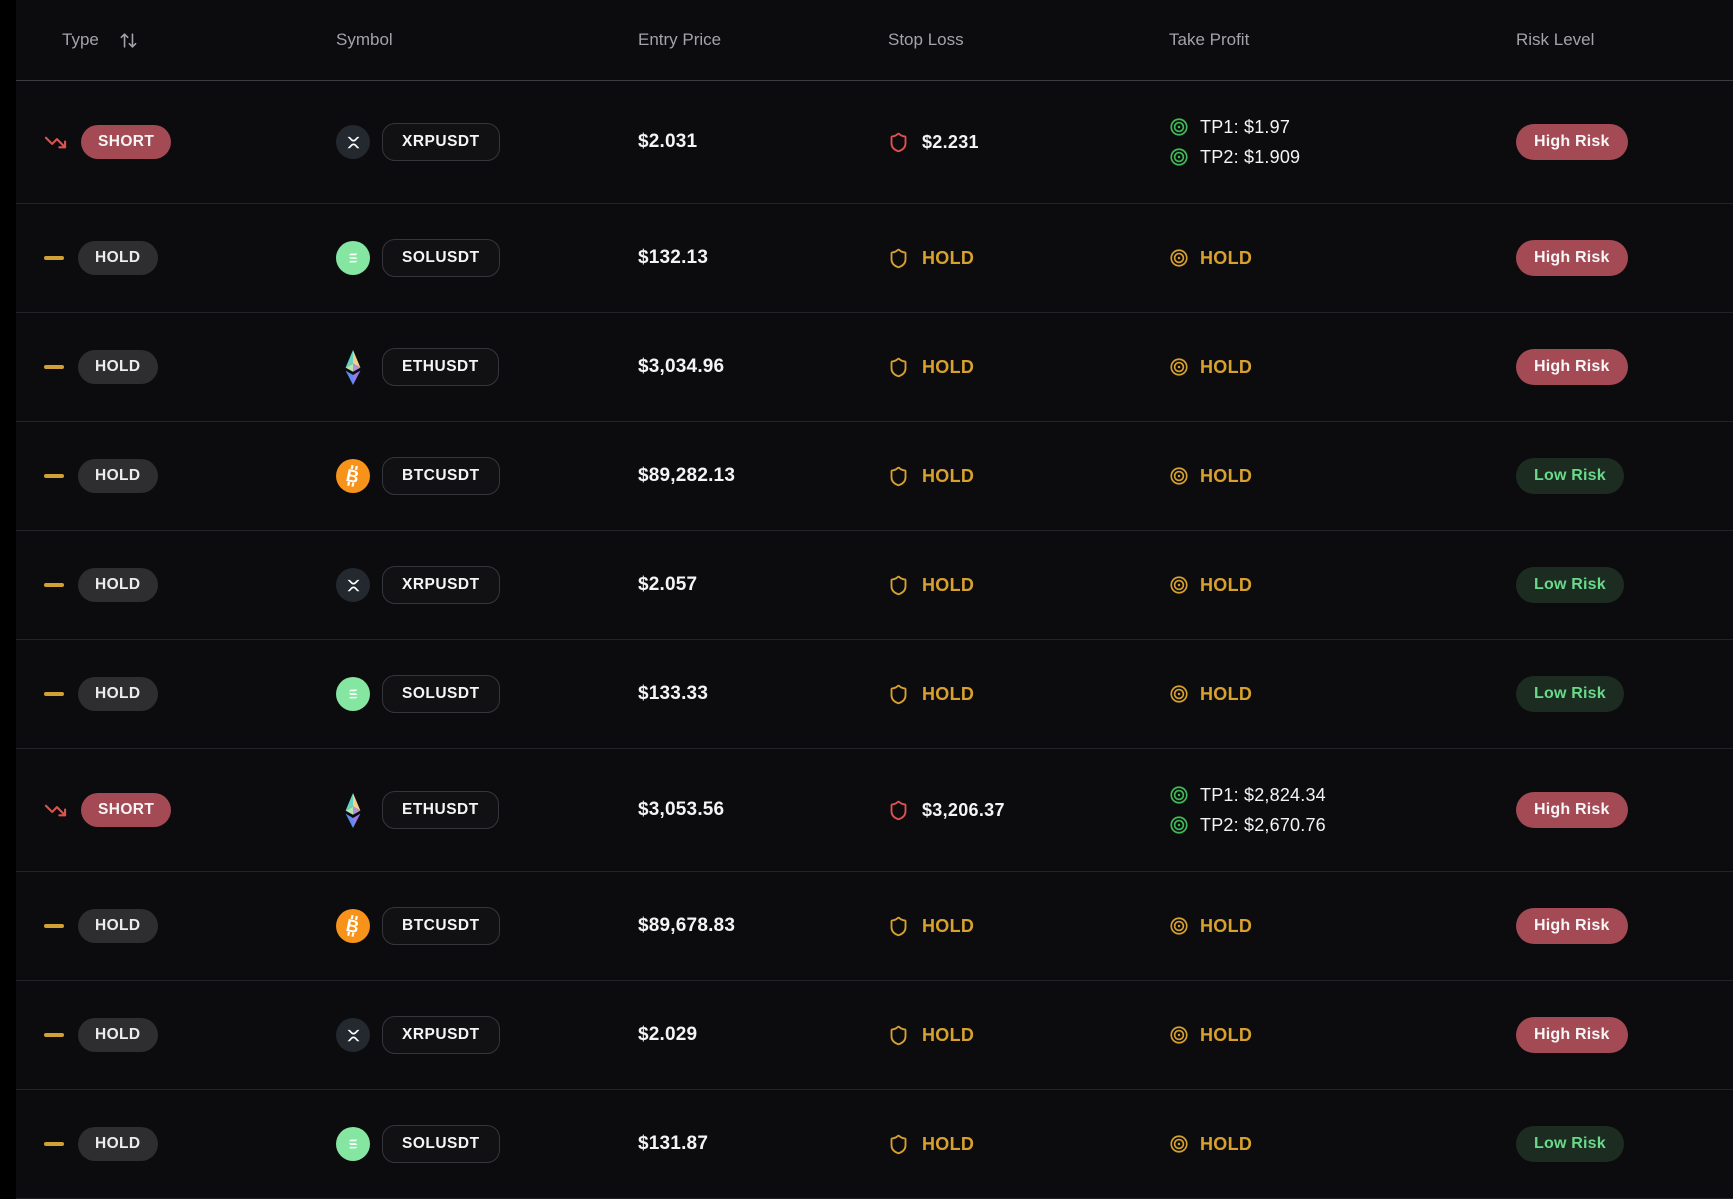  I want to click on entry-price-cell: $2.031, so click(741, 142).